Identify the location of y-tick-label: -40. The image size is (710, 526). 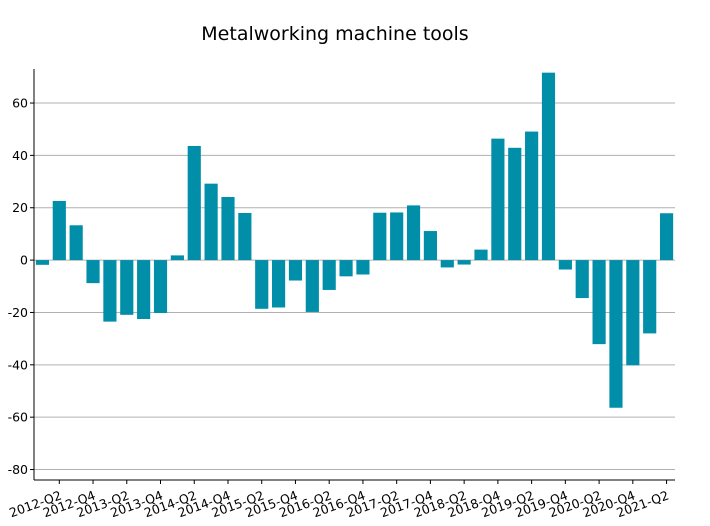
(18, 364).